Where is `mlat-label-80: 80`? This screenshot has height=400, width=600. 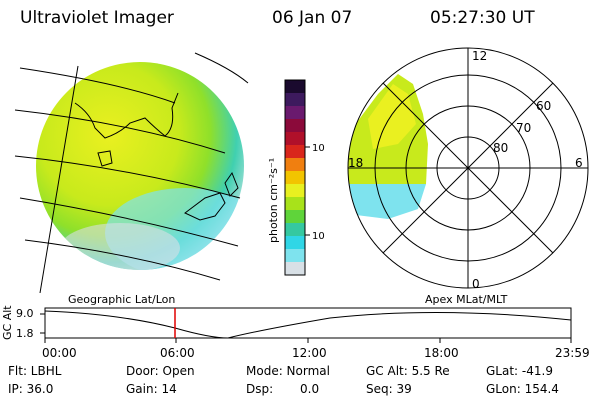 mlat-label-80: 80 is located at coordinates (500, 148).